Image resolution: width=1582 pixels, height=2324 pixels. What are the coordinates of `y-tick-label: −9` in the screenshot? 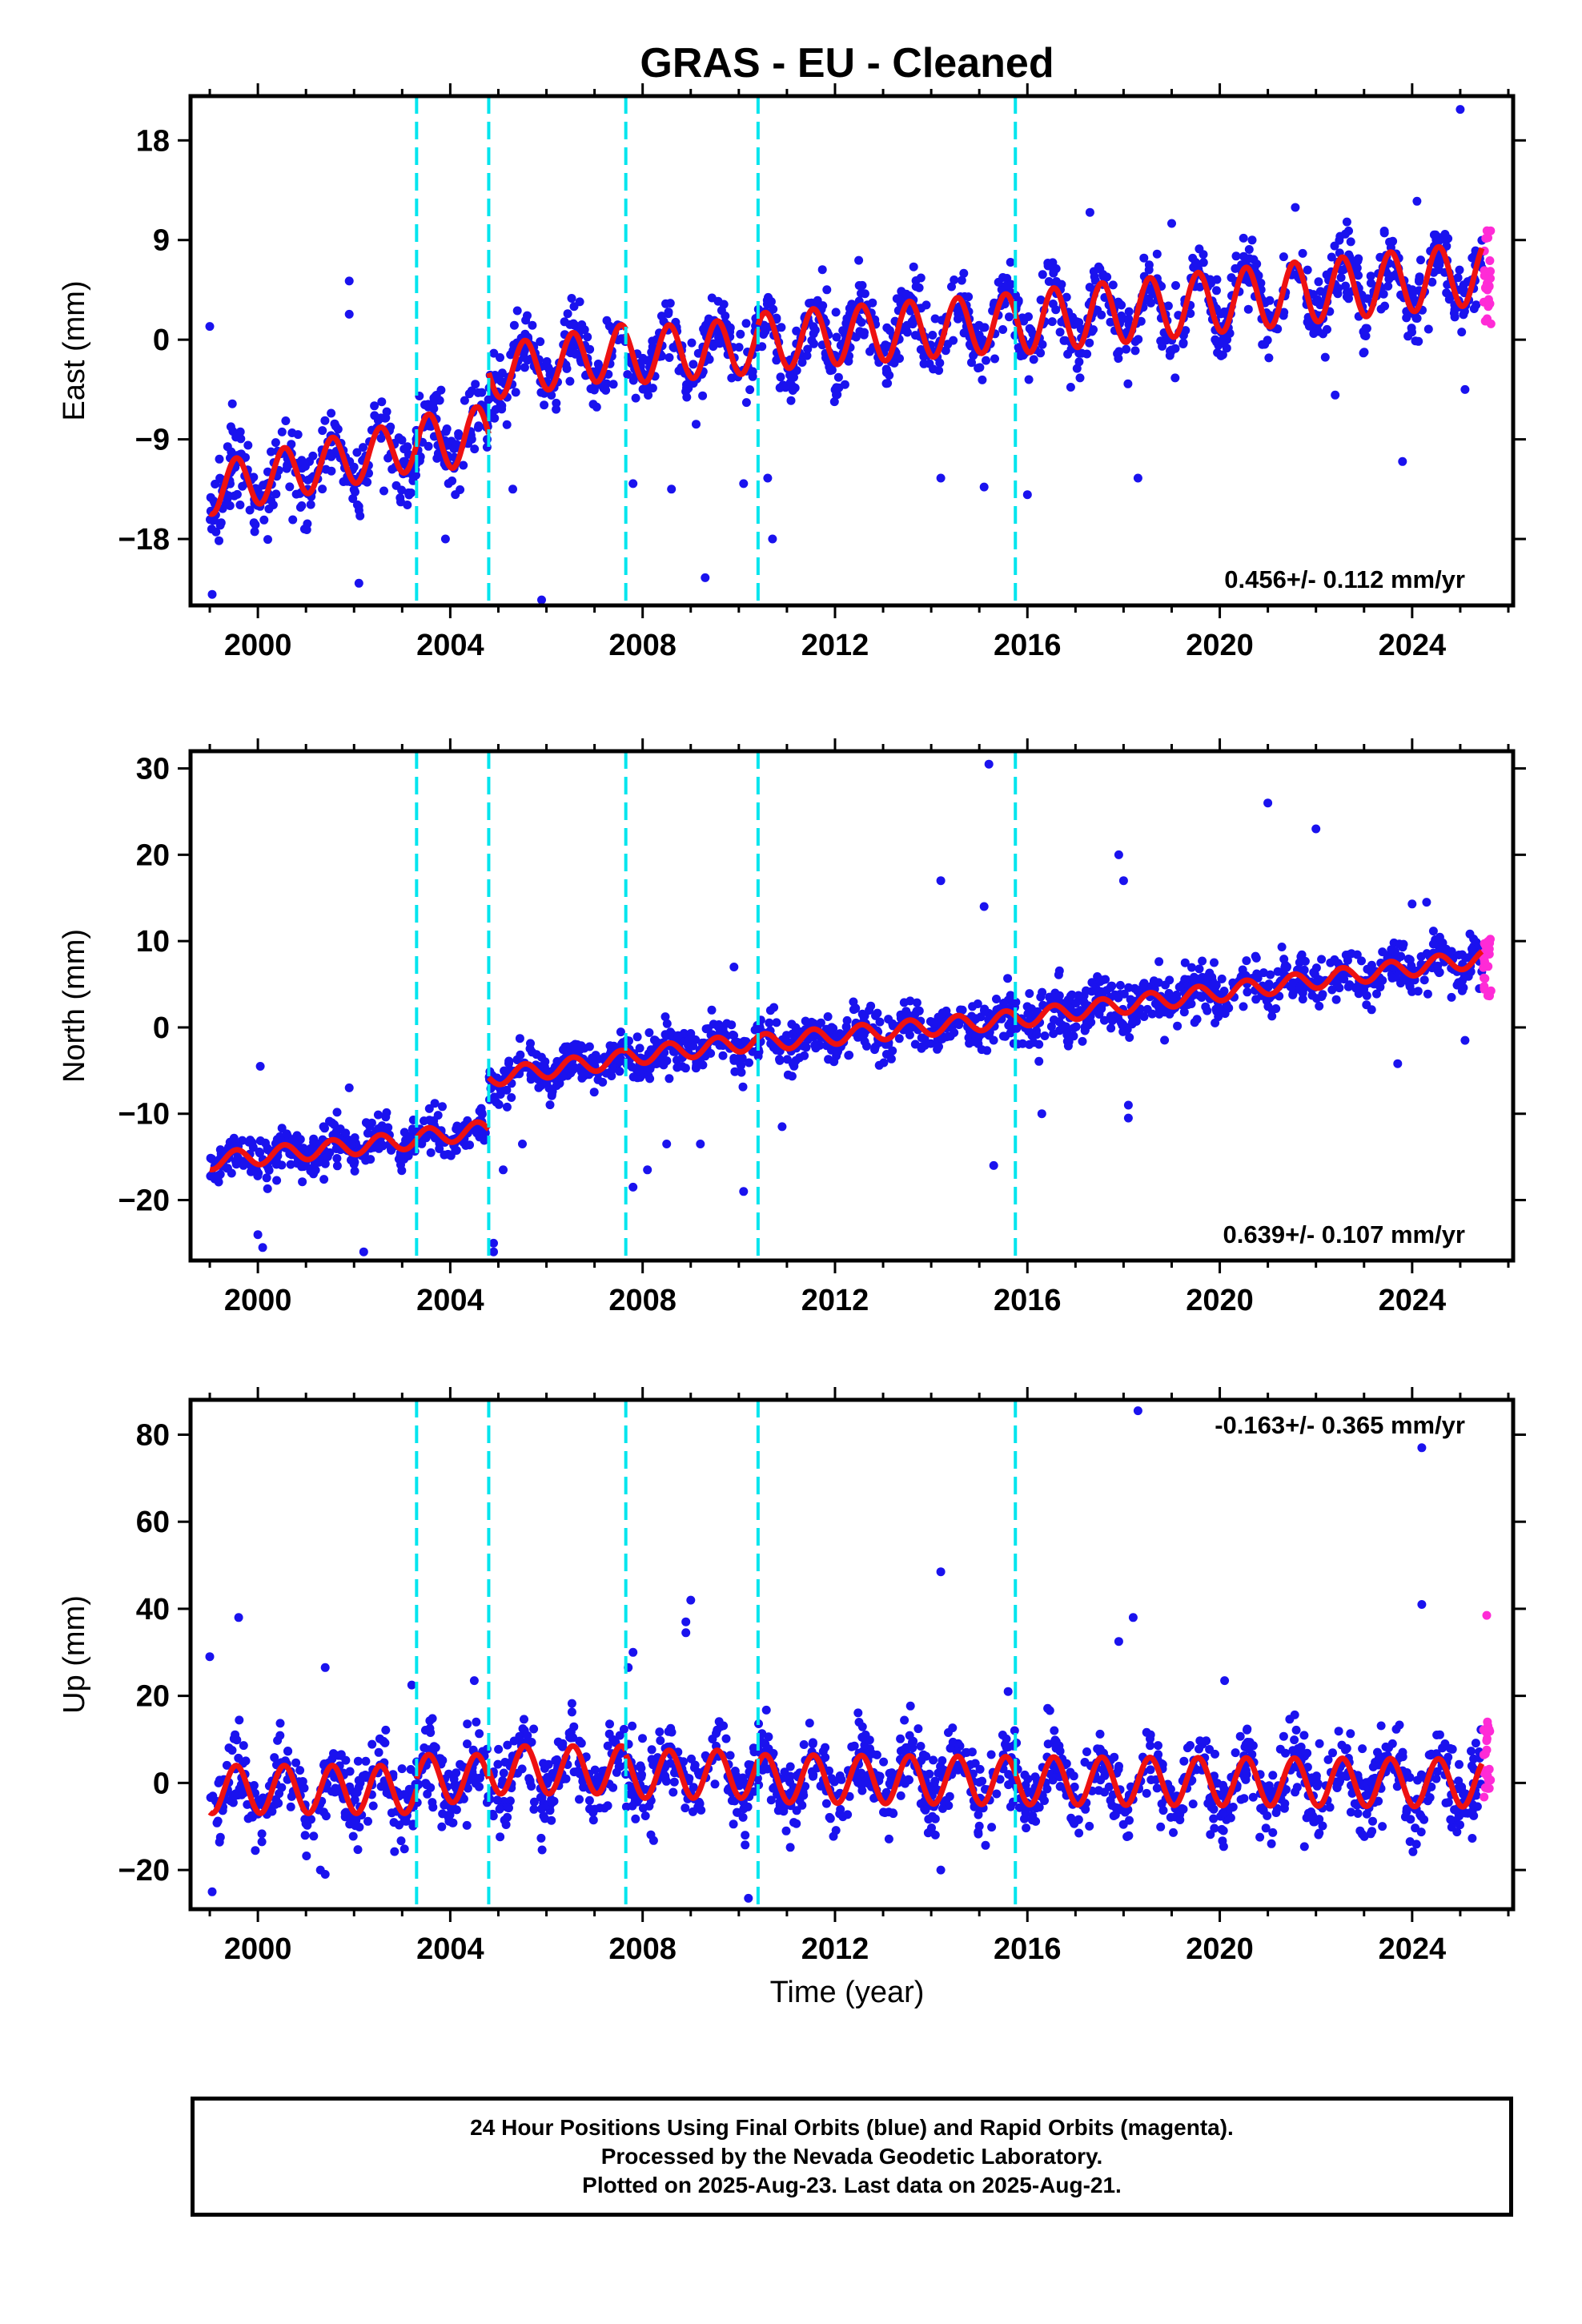 It's located at (152, 440).